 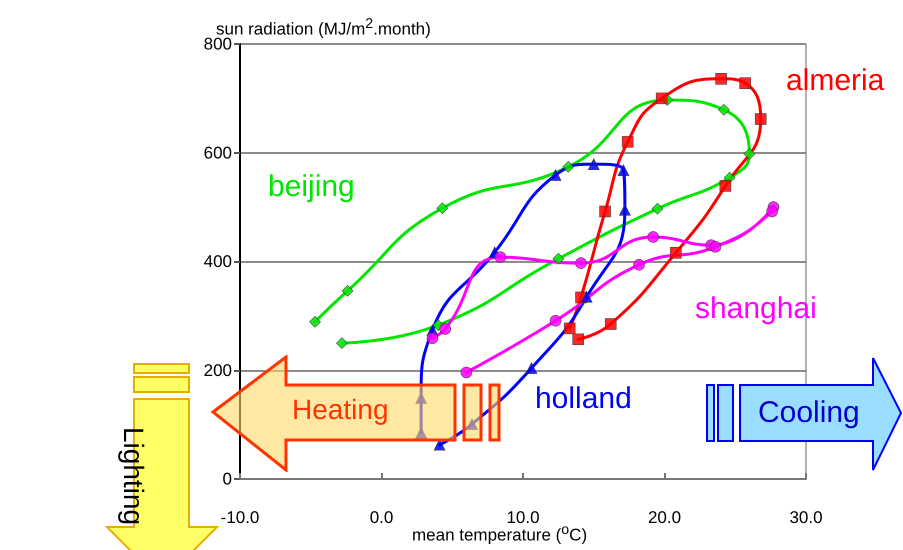 I want to click on series-label: beijing, so click(x=311, y=187).